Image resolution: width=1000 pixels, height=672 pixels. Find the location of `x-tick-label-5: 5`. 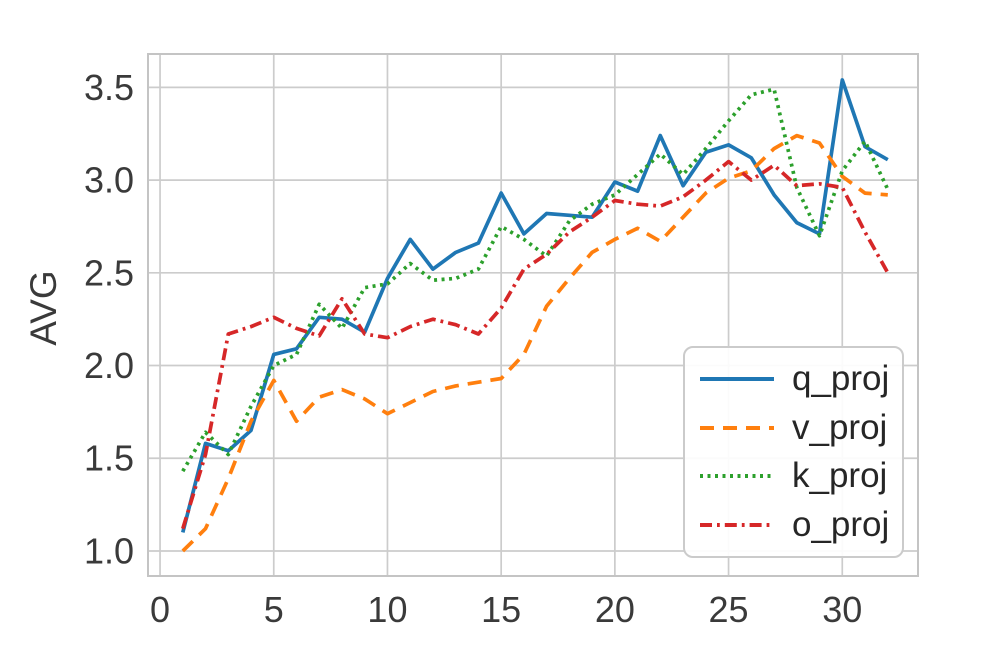

x-tick-label-5: 5 is located at coordinates (274, 609).